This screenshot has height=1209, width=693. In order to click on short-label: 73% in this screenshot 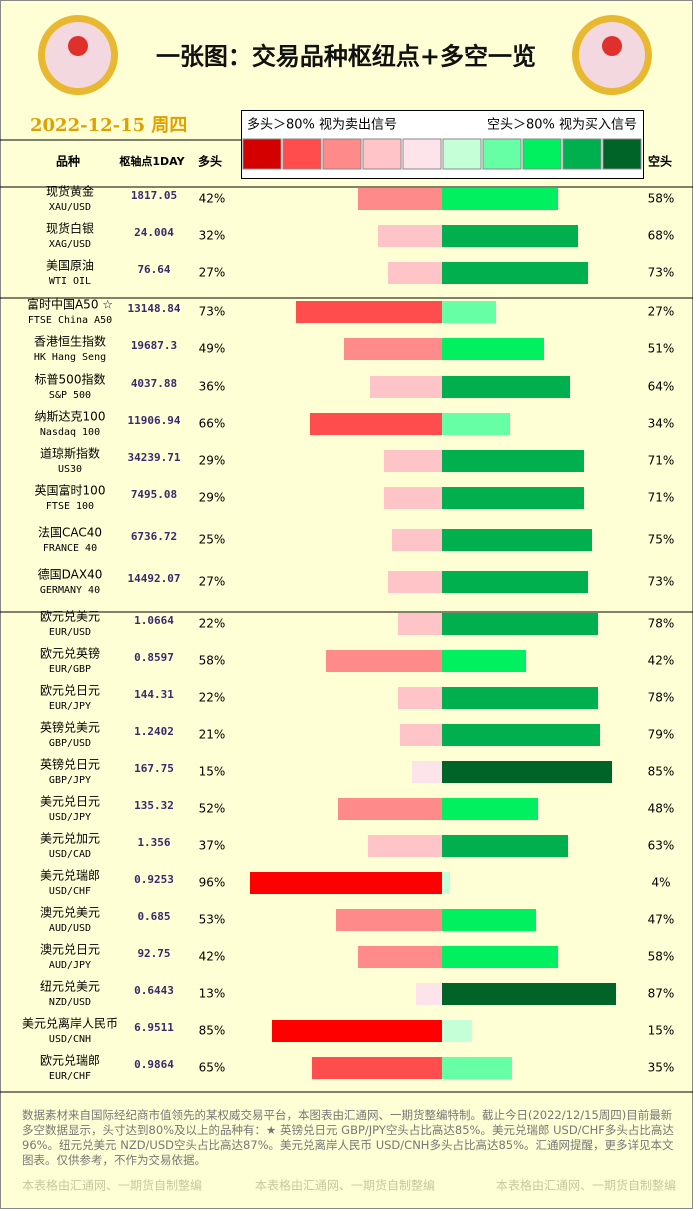, I will do `click(661, 582)`.